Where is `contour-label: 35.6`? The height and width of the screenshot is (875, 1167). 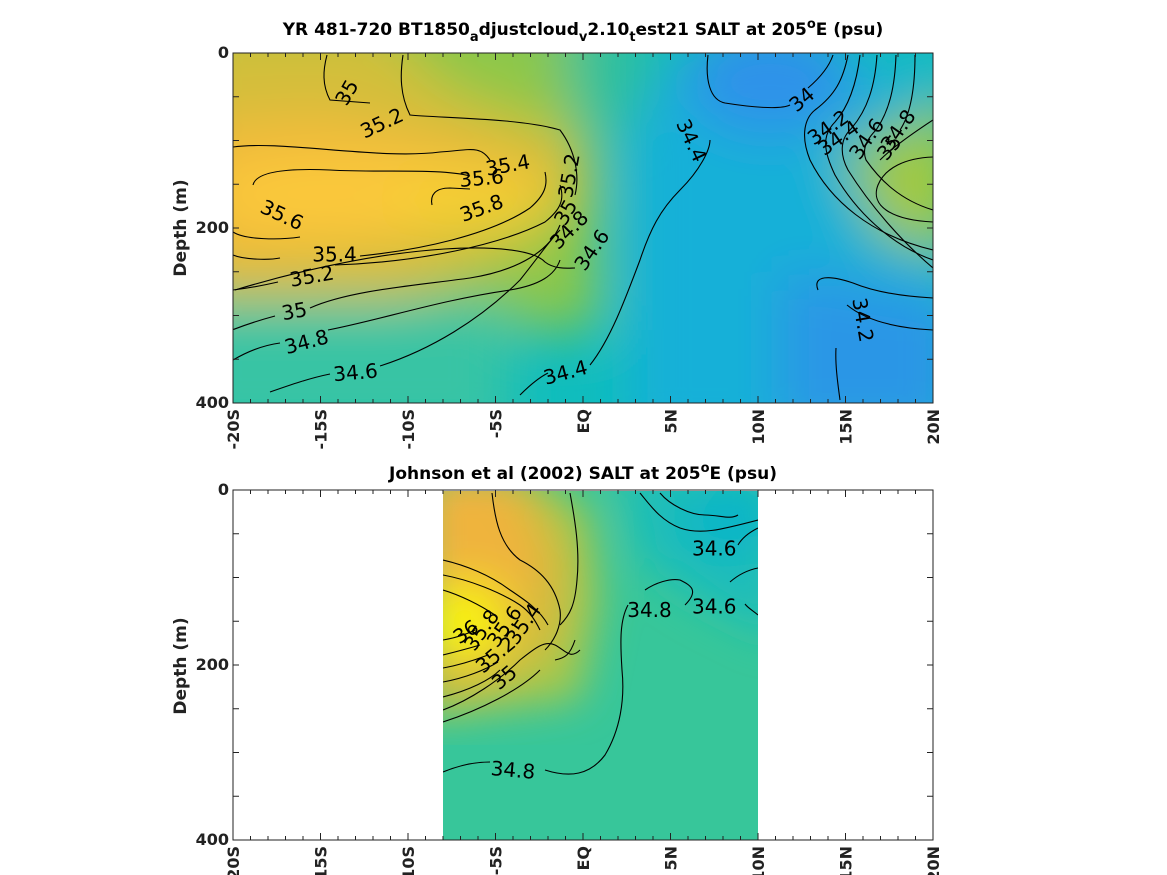
contour-label: 35.6 is located at coordinates (481, 178).